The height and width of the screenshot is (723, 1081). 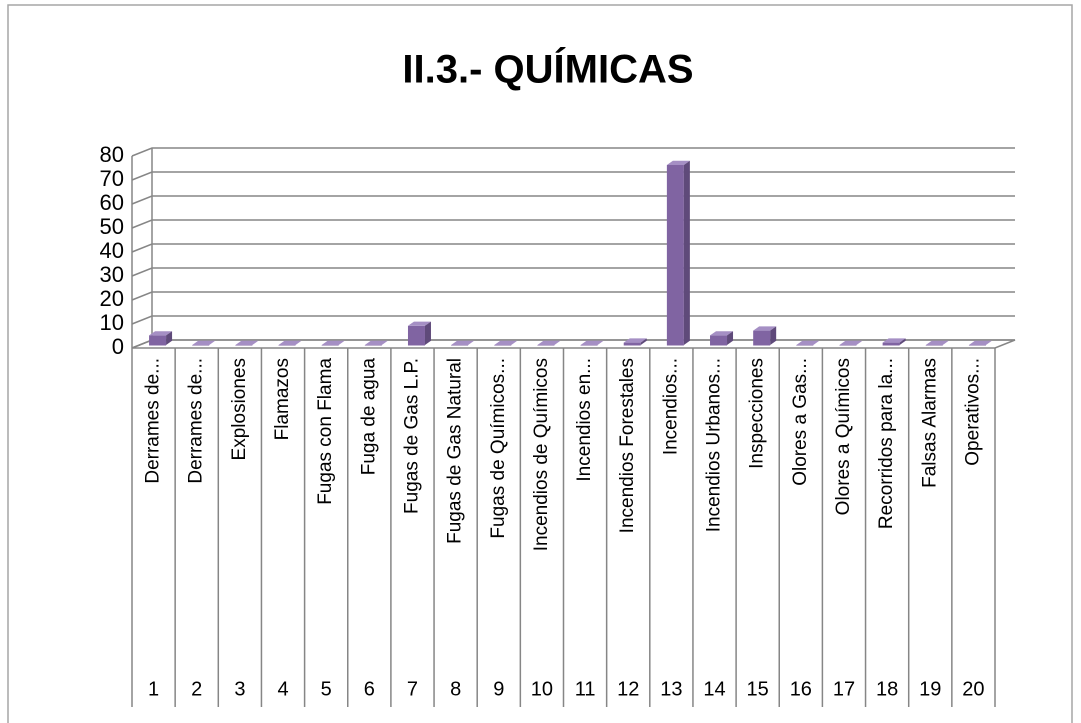 What do you see at coordinates (282, 689) in the screenshot?
I see `category-number: 4` at bounding box center [282, 689].